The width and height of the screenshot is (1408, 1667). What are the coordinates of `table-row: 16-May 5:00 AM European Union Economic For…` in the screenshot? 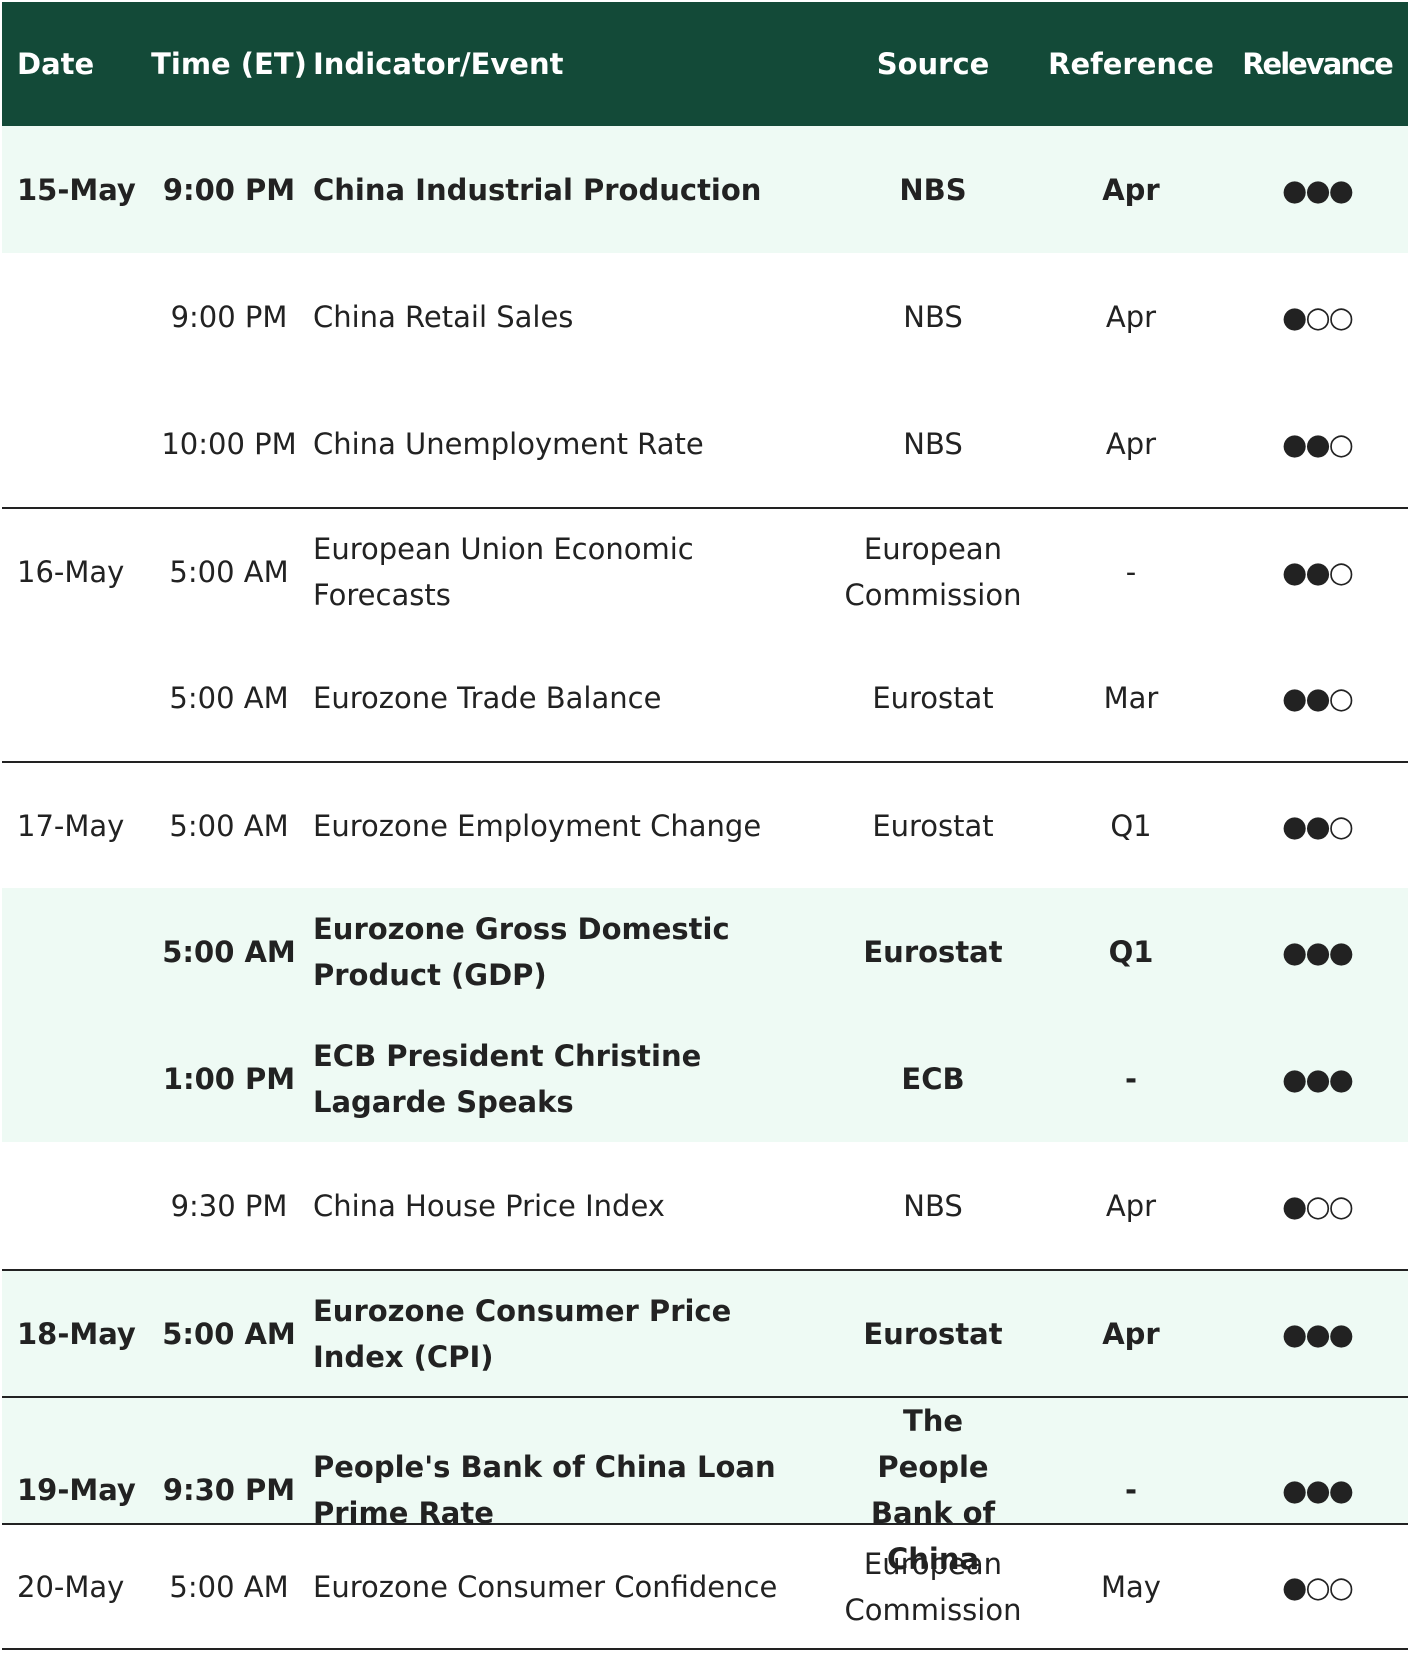 It's located at (705, 570).